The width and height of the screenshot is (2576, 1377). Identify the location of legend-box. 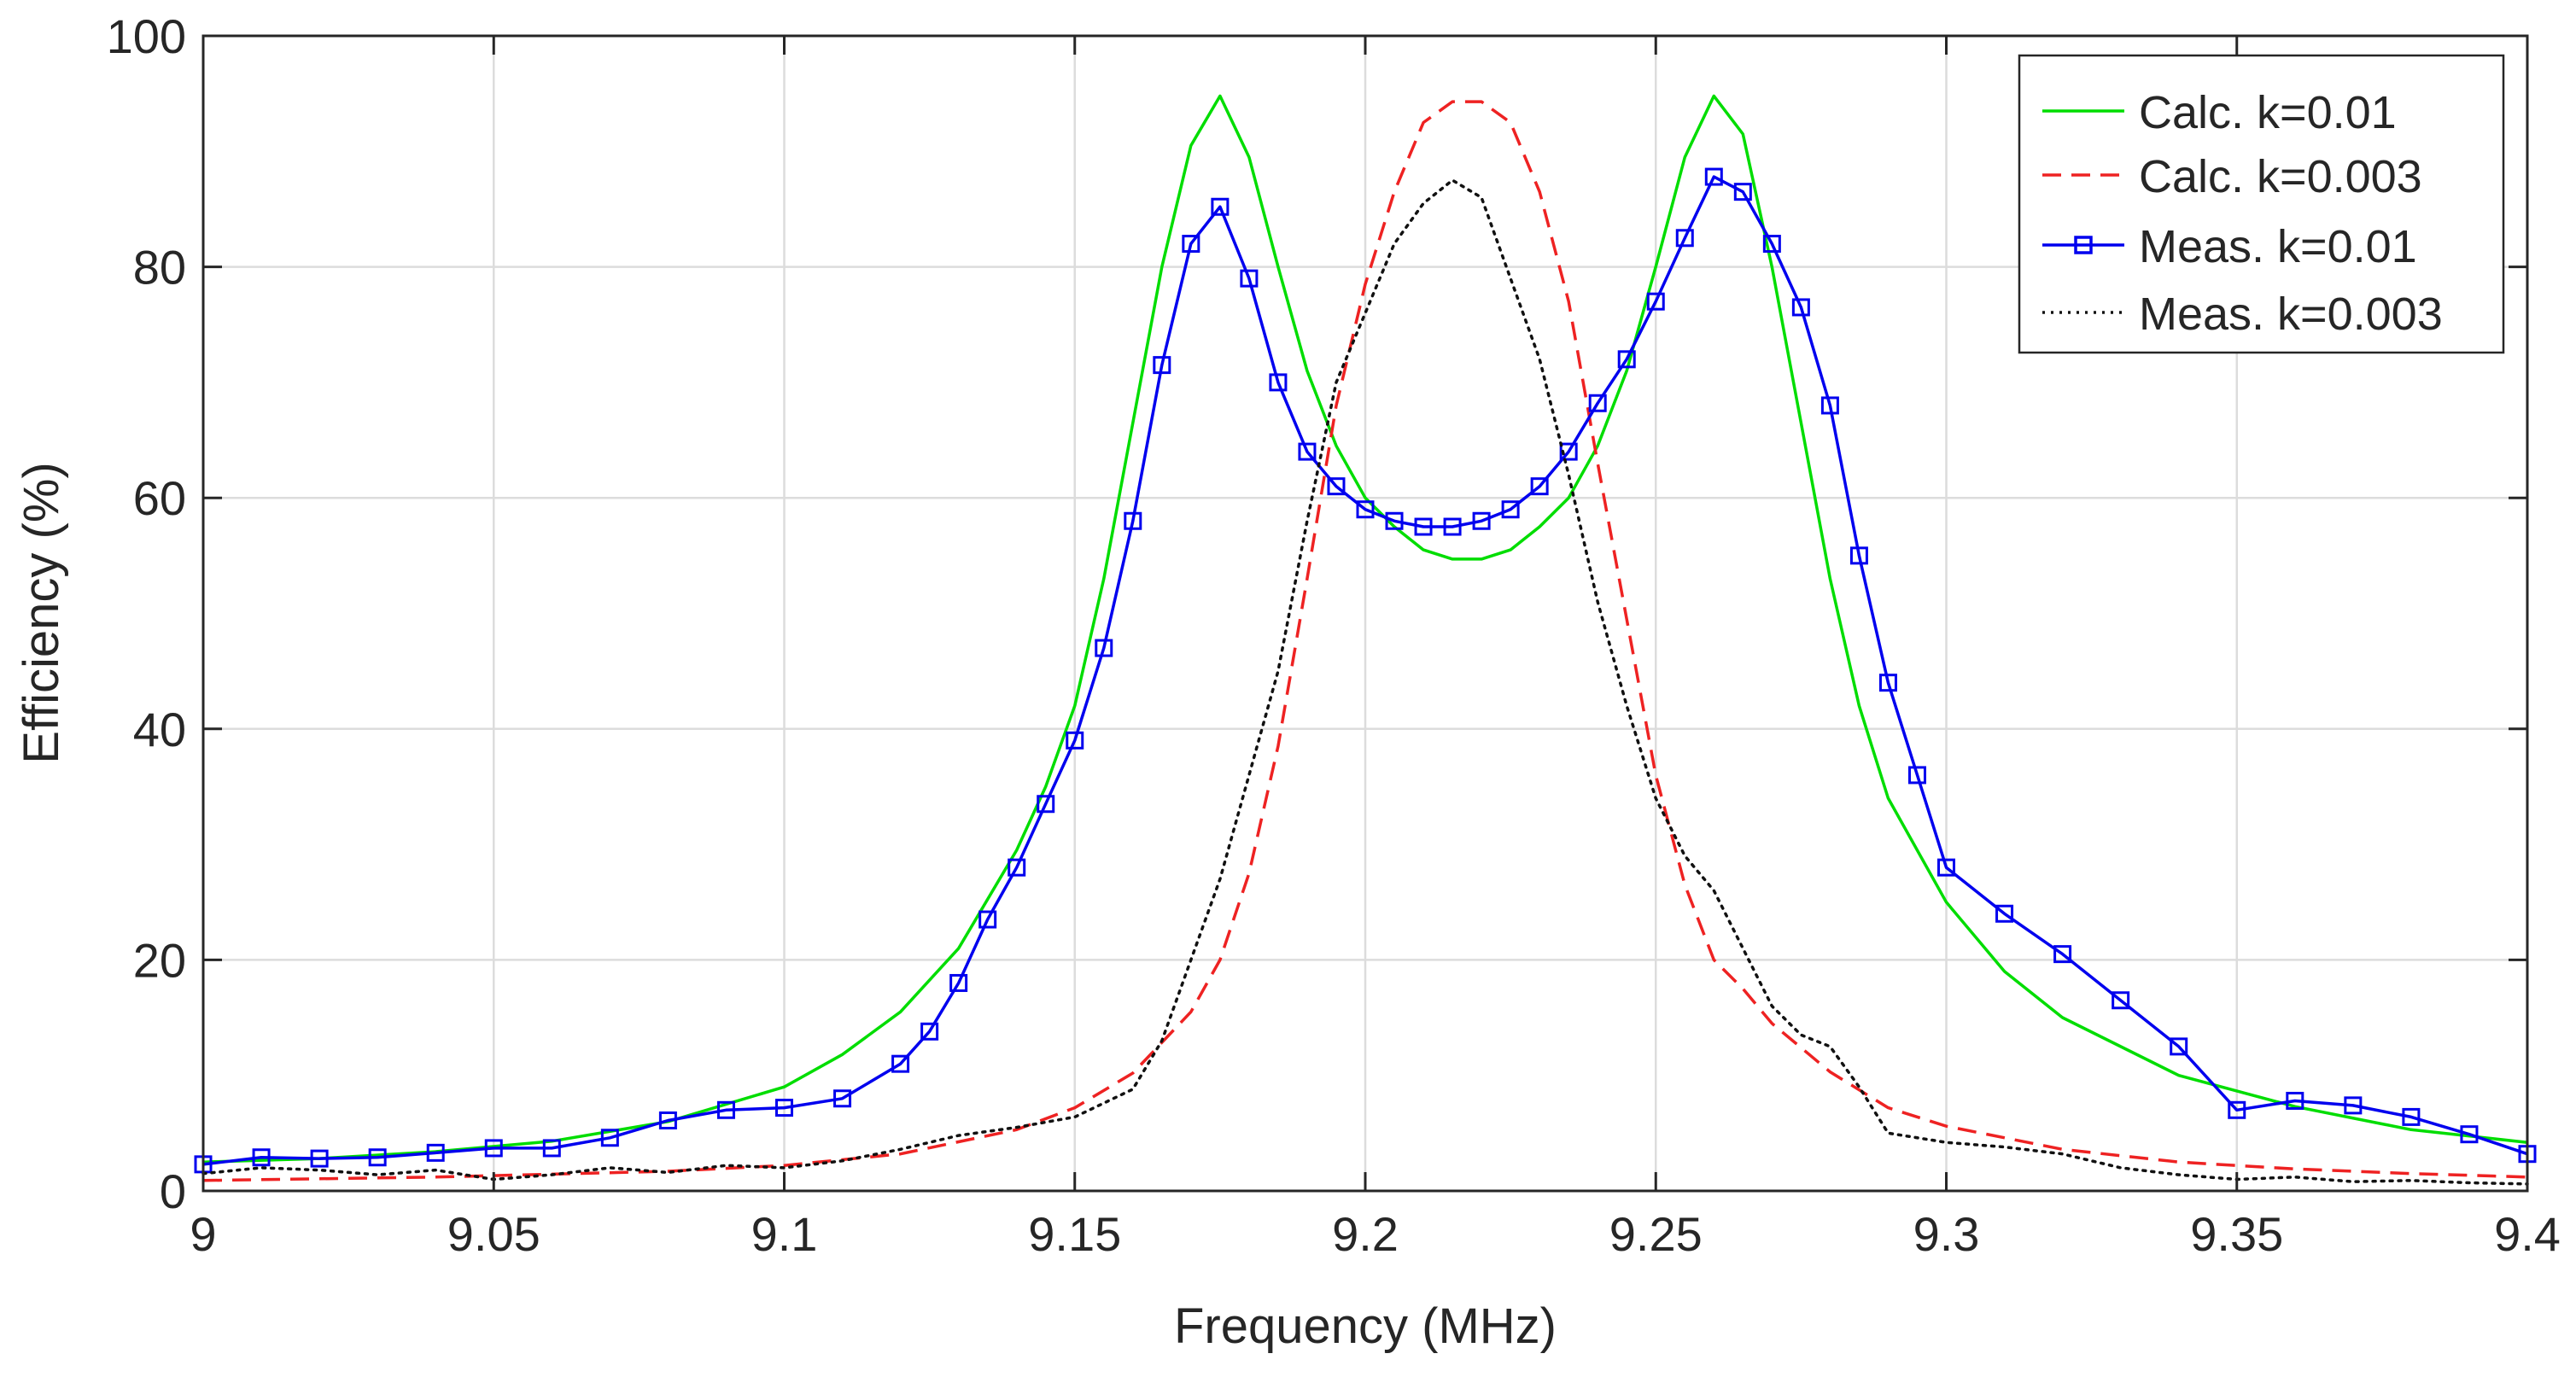
(2261, 204).